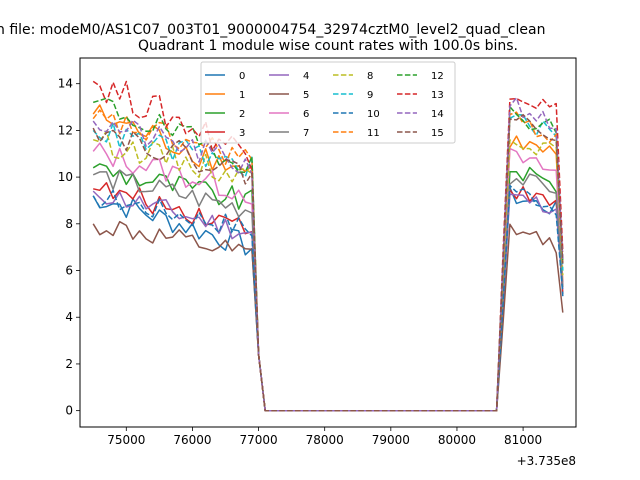 The image size is (640, 480). I want to click on x-tick-label: 76000, so click(192, 440).